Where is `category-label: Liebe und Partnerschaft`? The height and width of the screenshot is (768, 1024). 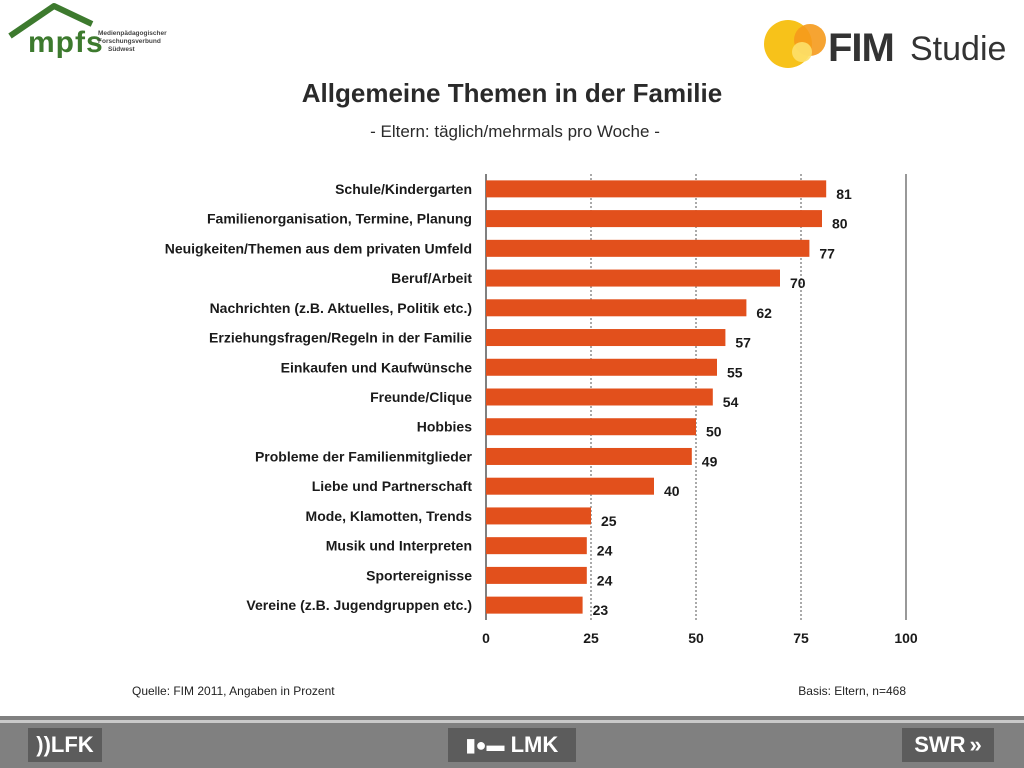
category-label: Liebe und Partnerschaft is located at coordinates (392, 486).